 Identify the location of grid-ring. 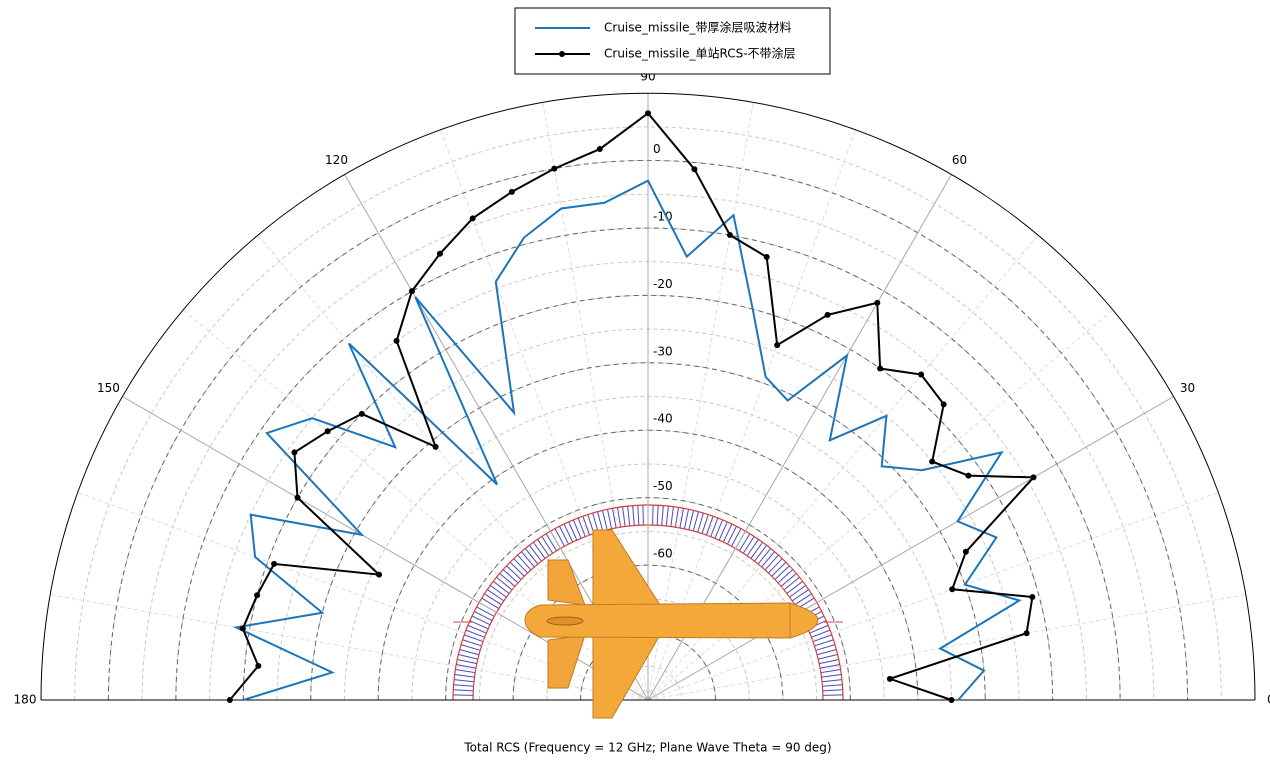
(648, 666).